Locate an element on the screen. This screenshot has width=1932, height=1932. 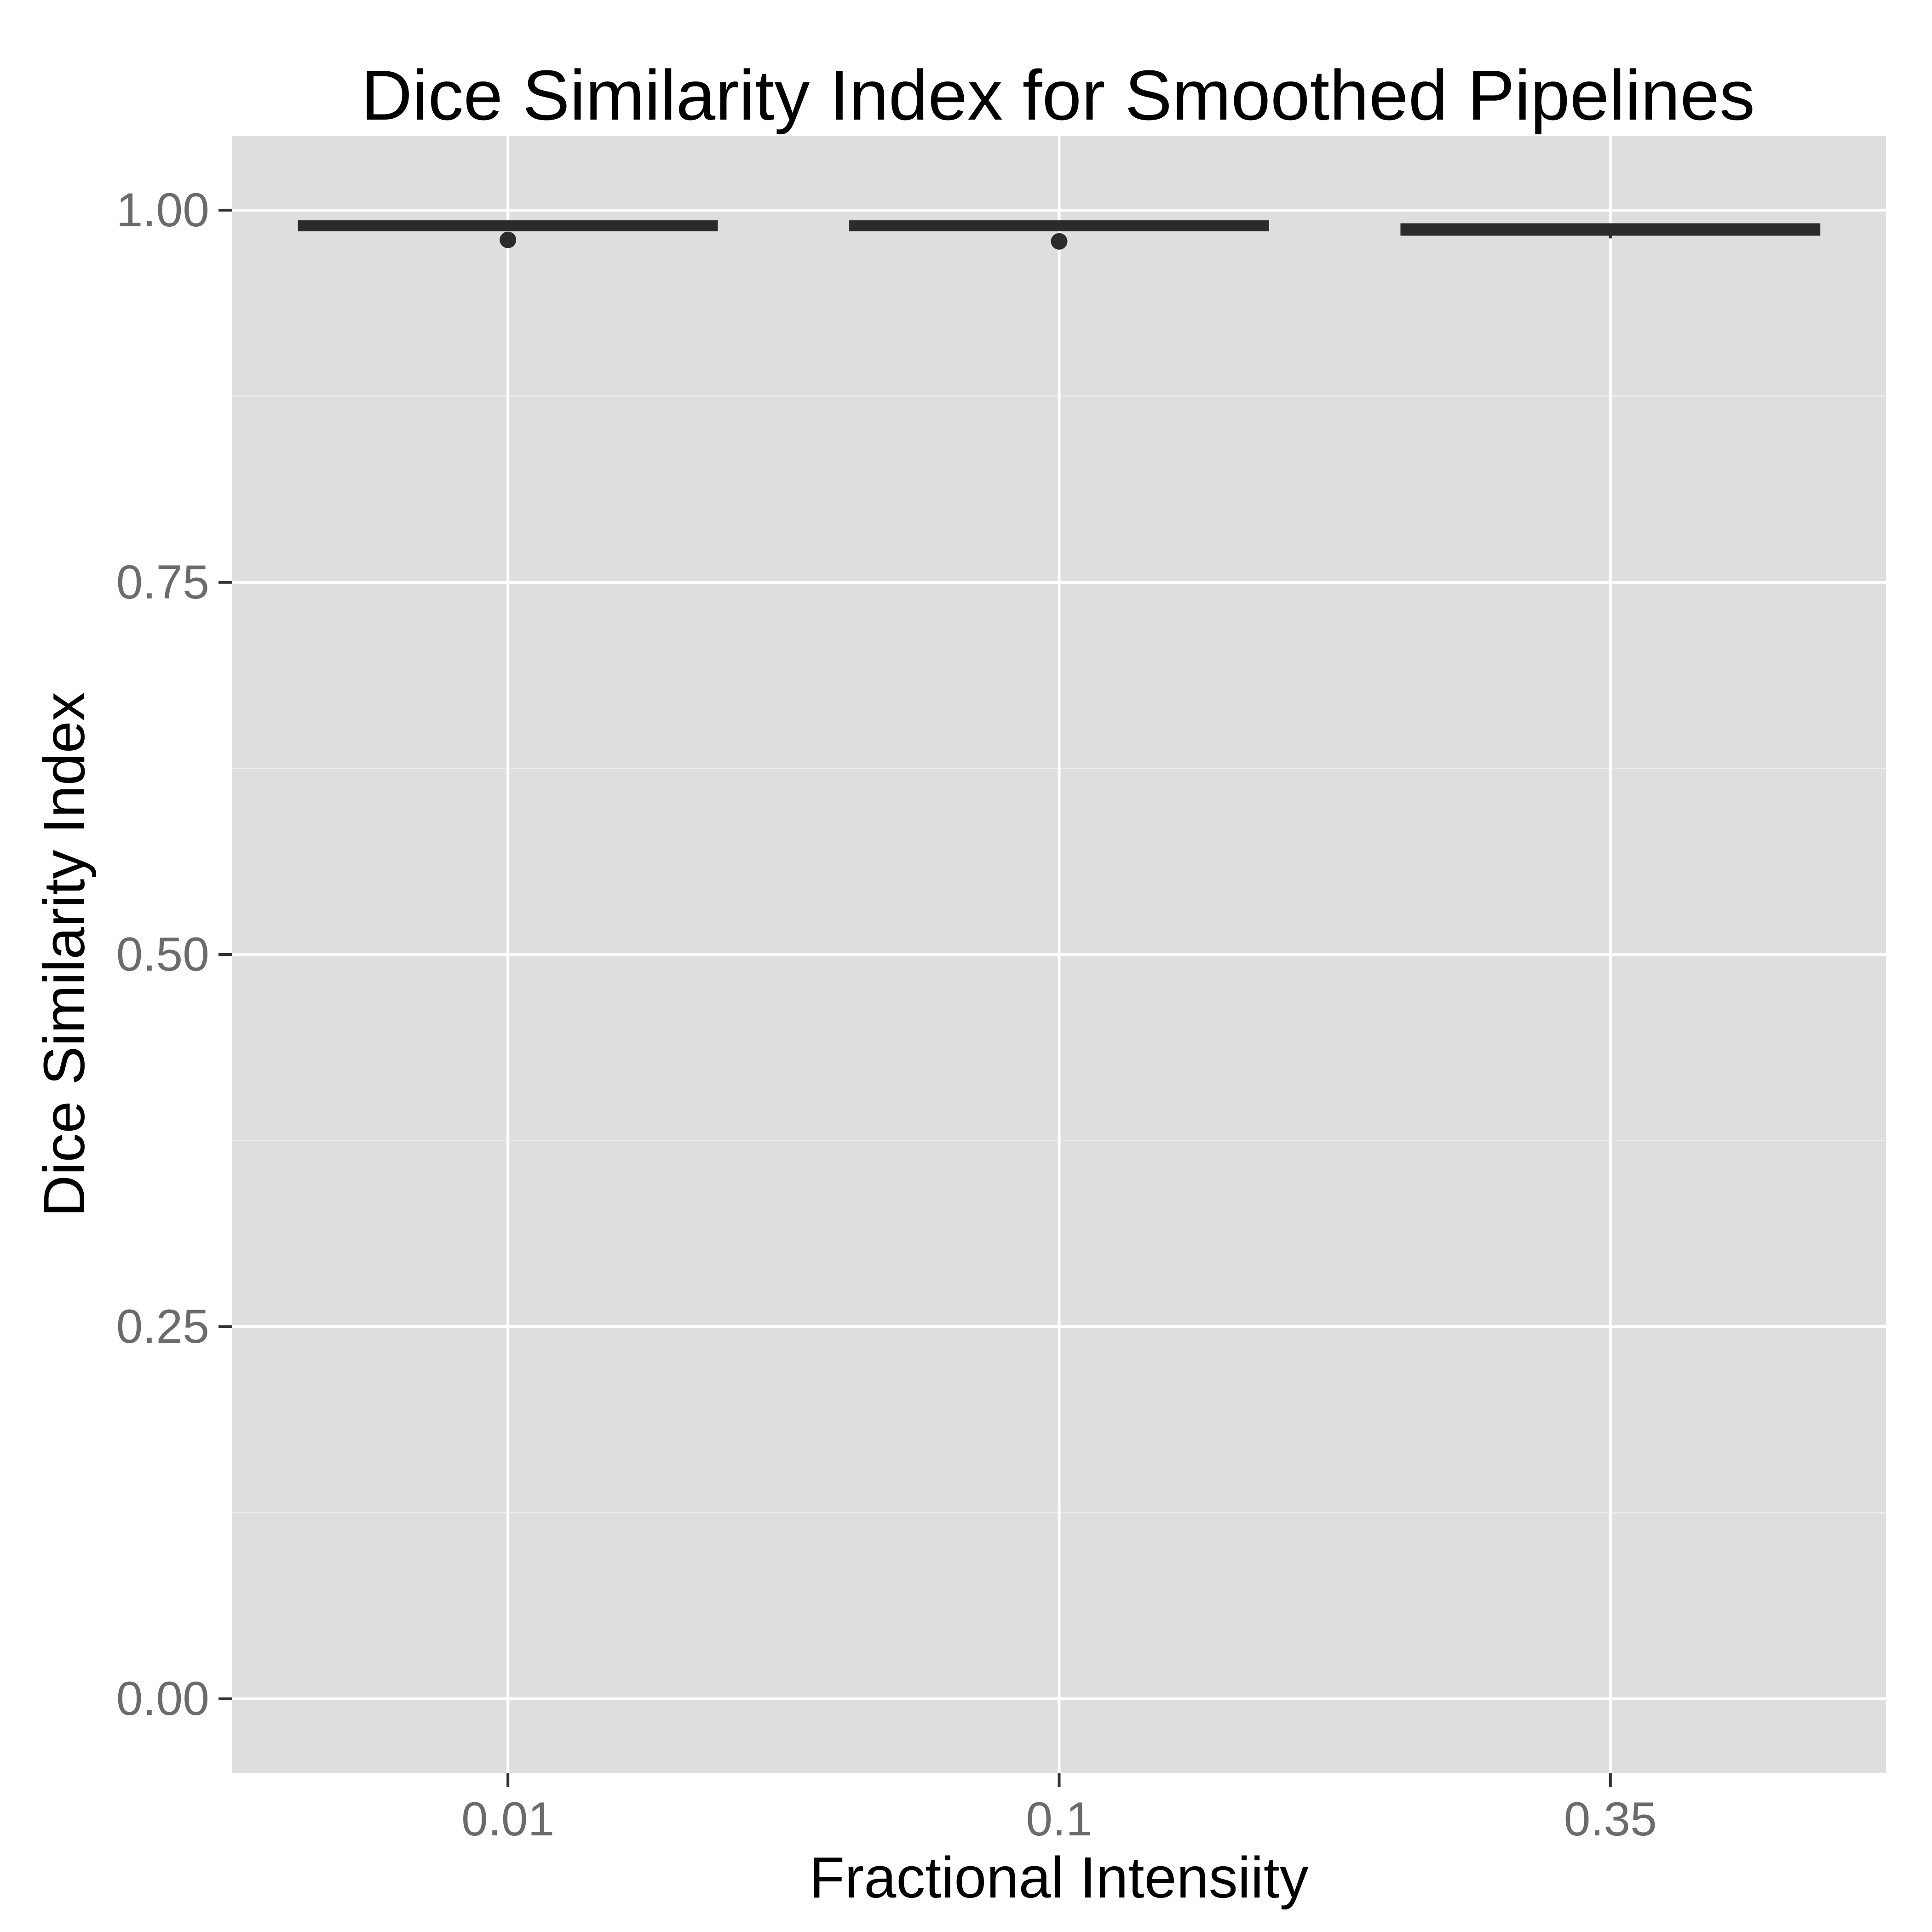
x-tick-label: 0.35 is located at coordinates (1610, 1819).